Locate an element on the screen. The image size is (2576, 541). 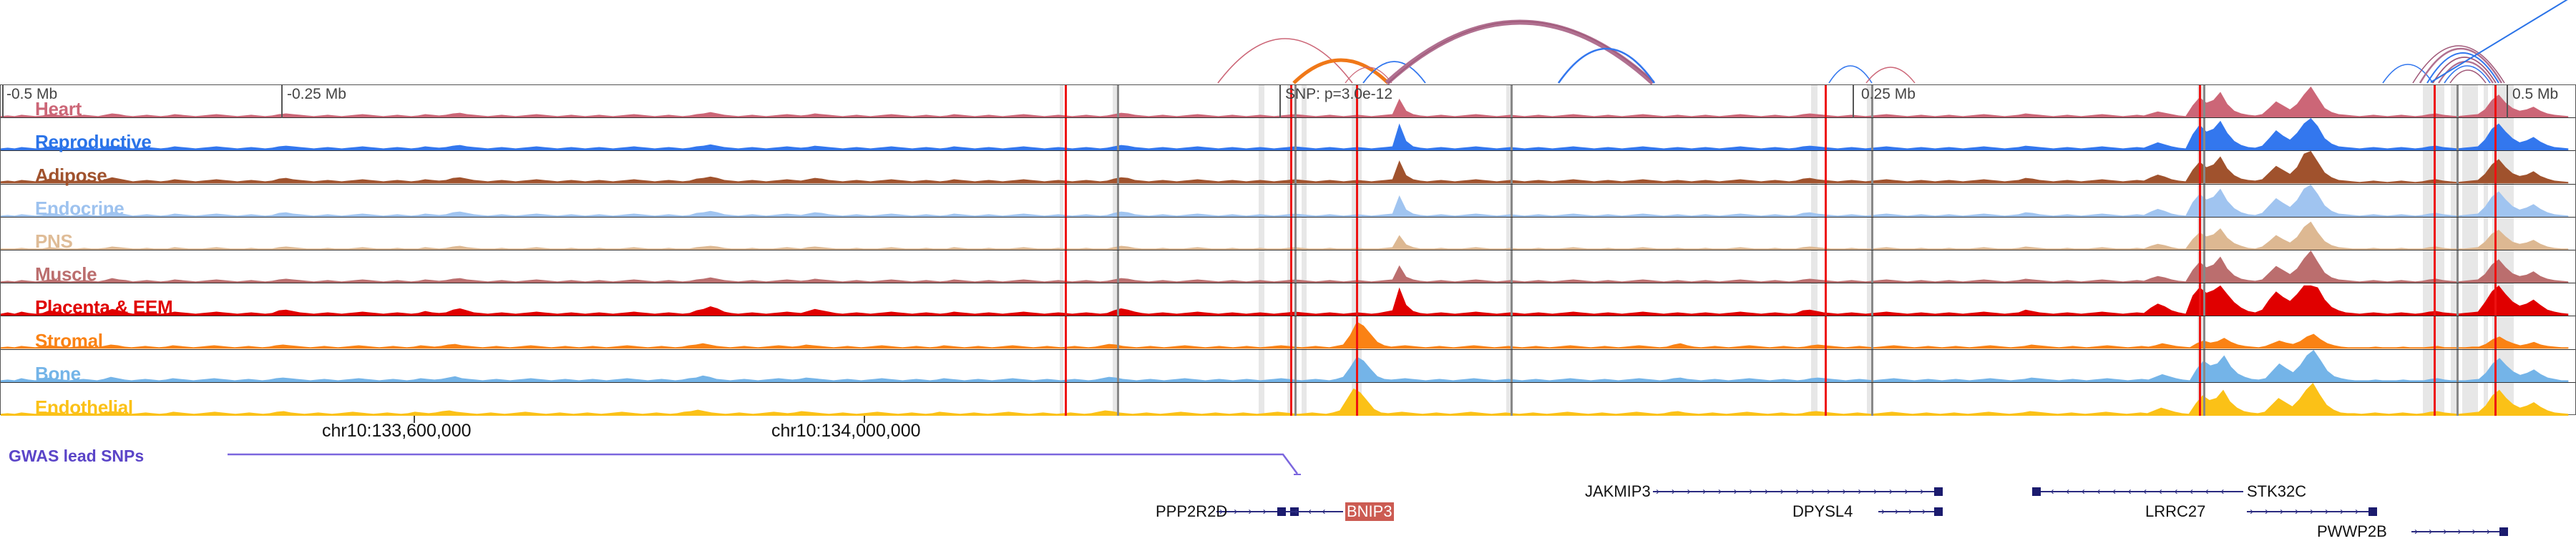
track-bone: Bone is located at coordinates (1288, 366).